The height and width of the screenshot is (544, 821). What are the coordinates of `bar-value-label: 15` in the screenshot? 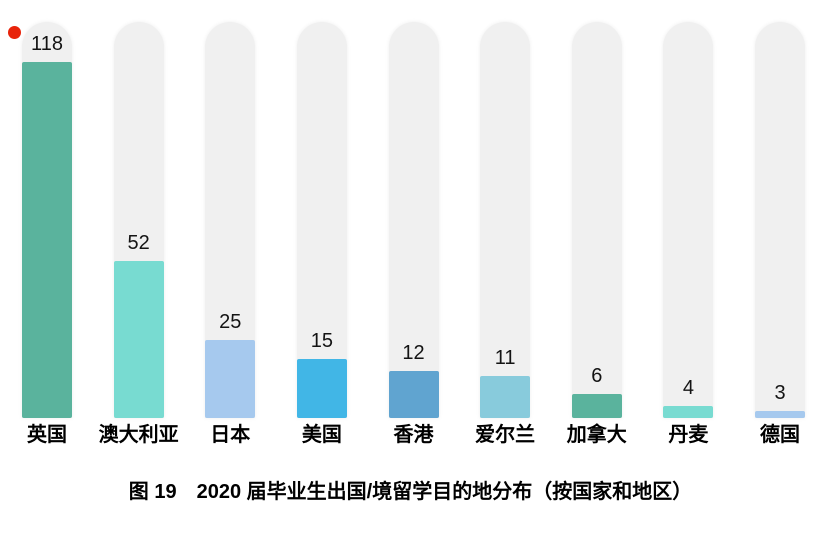 It's located at (321, 341).